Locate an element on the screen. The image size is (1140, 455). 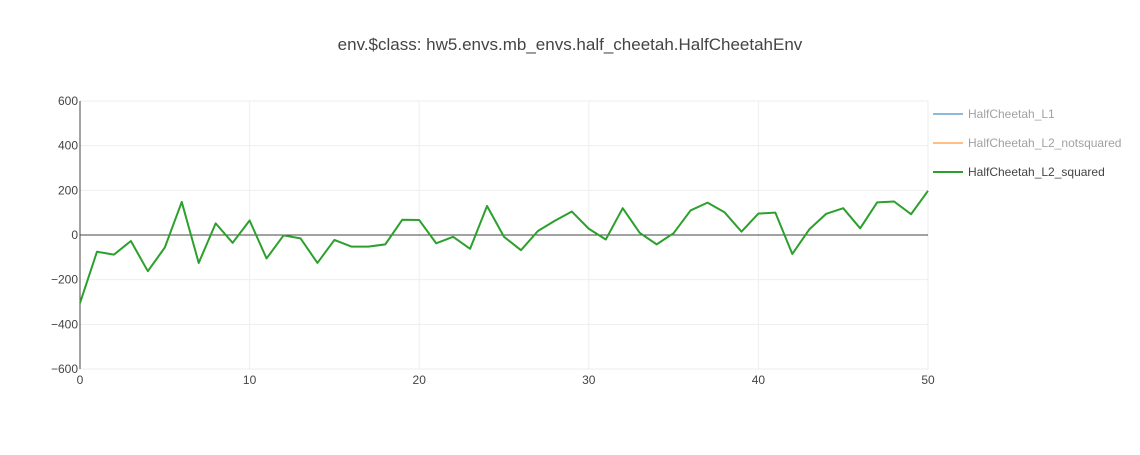
legend-label: HalfCheetah_L2_notsquared is located at coordinates (1044, 143).